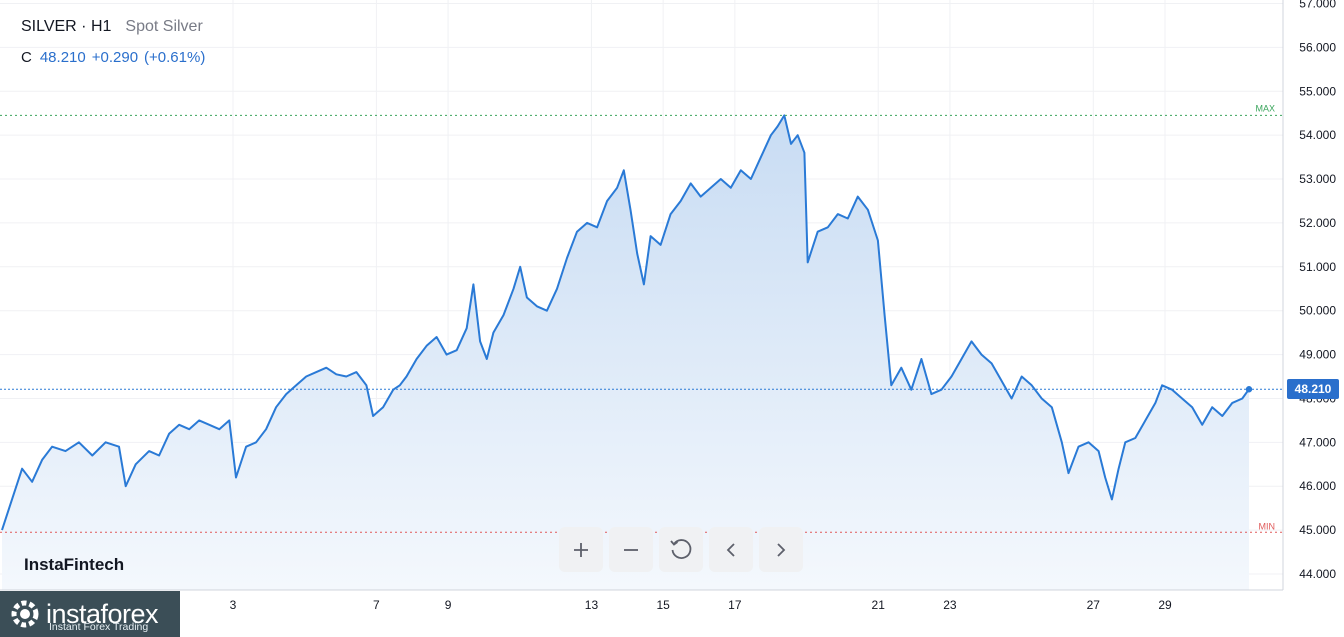  I want to click on time-axis: 3 7 9 13 15 17 21 23 27 29, so click(701, 605).